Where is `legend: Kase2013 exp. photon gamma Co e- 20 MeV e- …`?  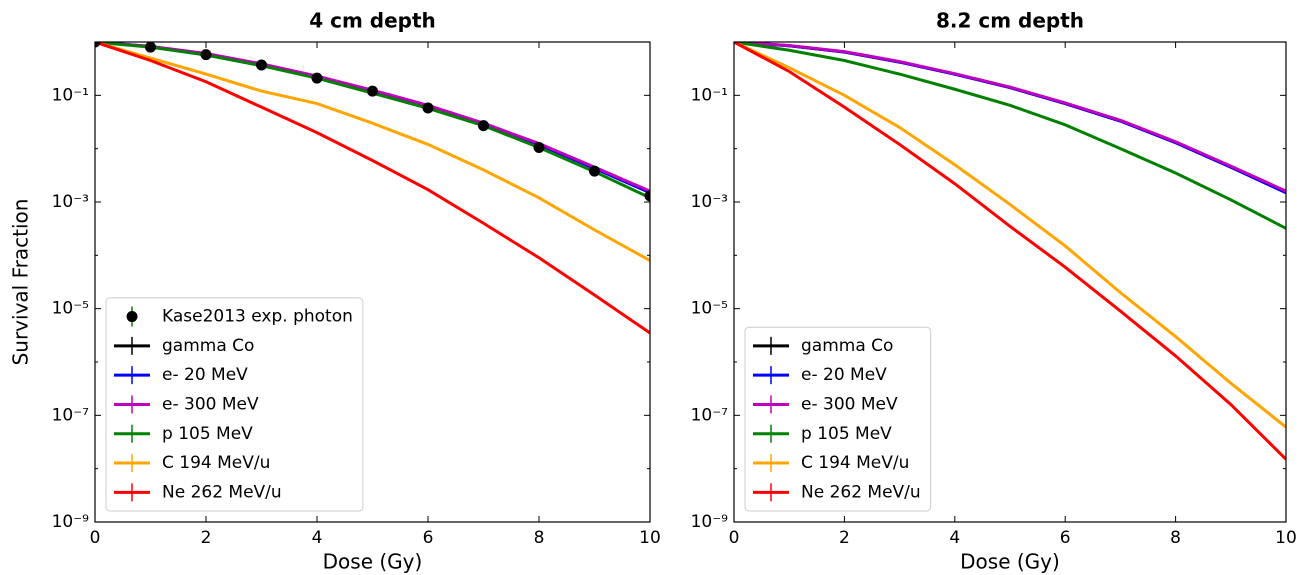 legend: Kase2013 exp. photon gamma Co e- 20 MeV e- … is located at coordinates (234, 404).